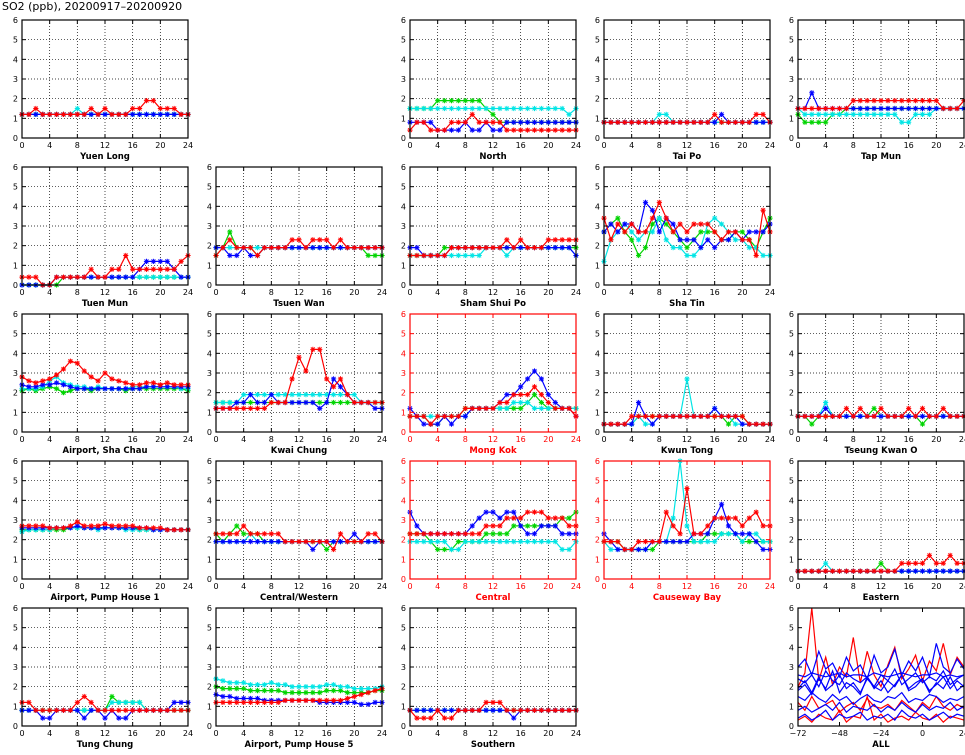  What do you see at coordinates (271, 733) in the screenshot?
I see `x-tick-label: 8` at bounding box center [271, 733].